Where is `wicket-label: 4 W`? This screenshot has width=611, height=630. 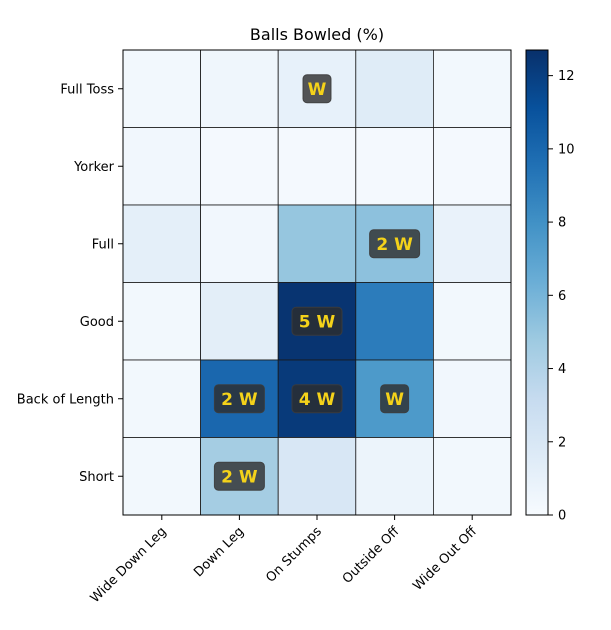
wicket-label: 4 W is located at coordinates (317, 400).